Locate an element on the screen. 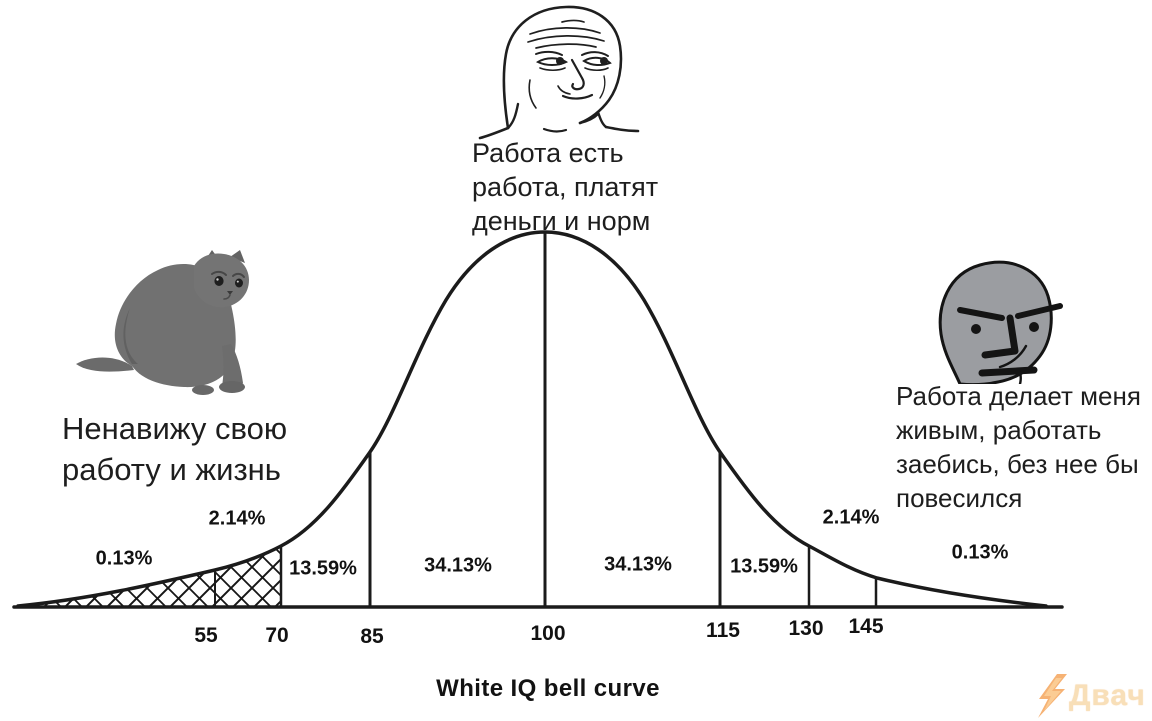  caption-line: Ненавижу свою is located at coordinates (175, 428).